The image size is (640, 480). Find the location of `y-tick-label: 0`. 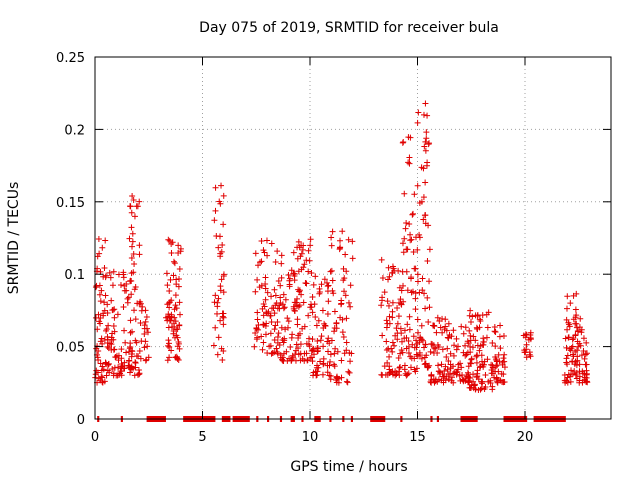

y-tick-label: 0 is located at coordinates (81, 420).